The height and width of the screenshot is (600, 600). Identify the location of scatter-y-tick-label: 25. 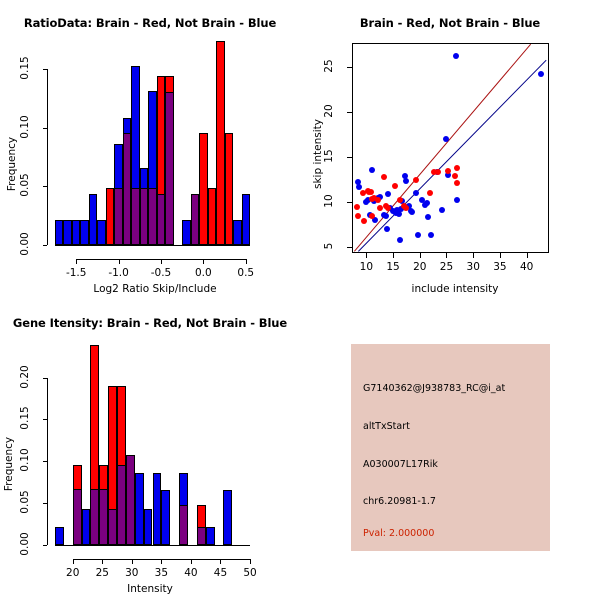
(329, 65).